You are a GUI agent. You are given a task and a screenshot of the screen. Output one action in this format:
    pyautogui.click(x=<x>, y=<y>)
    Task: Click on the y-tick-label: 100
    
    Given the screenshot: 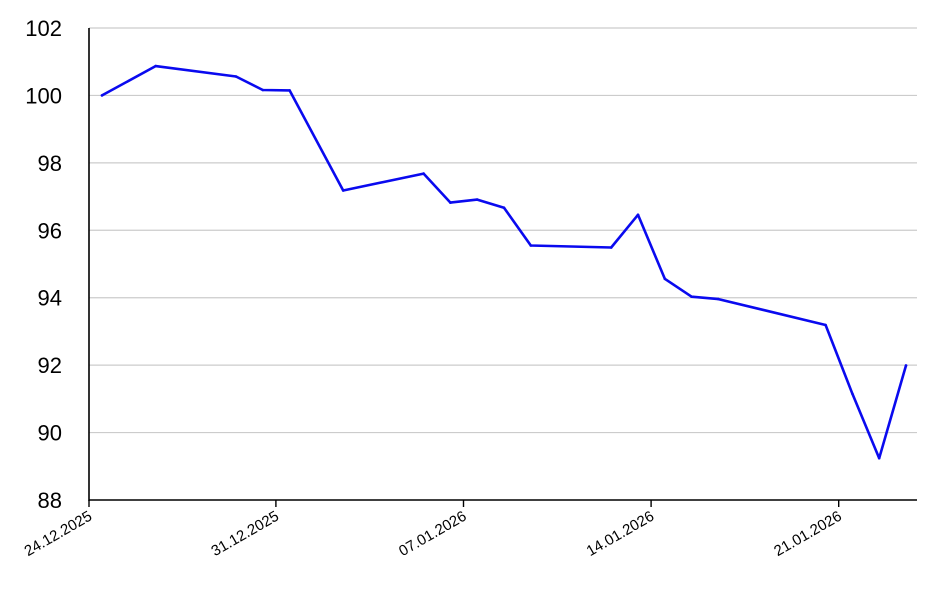 What is the action you would take?
    pyautogui.click(x=43, y=95)
    